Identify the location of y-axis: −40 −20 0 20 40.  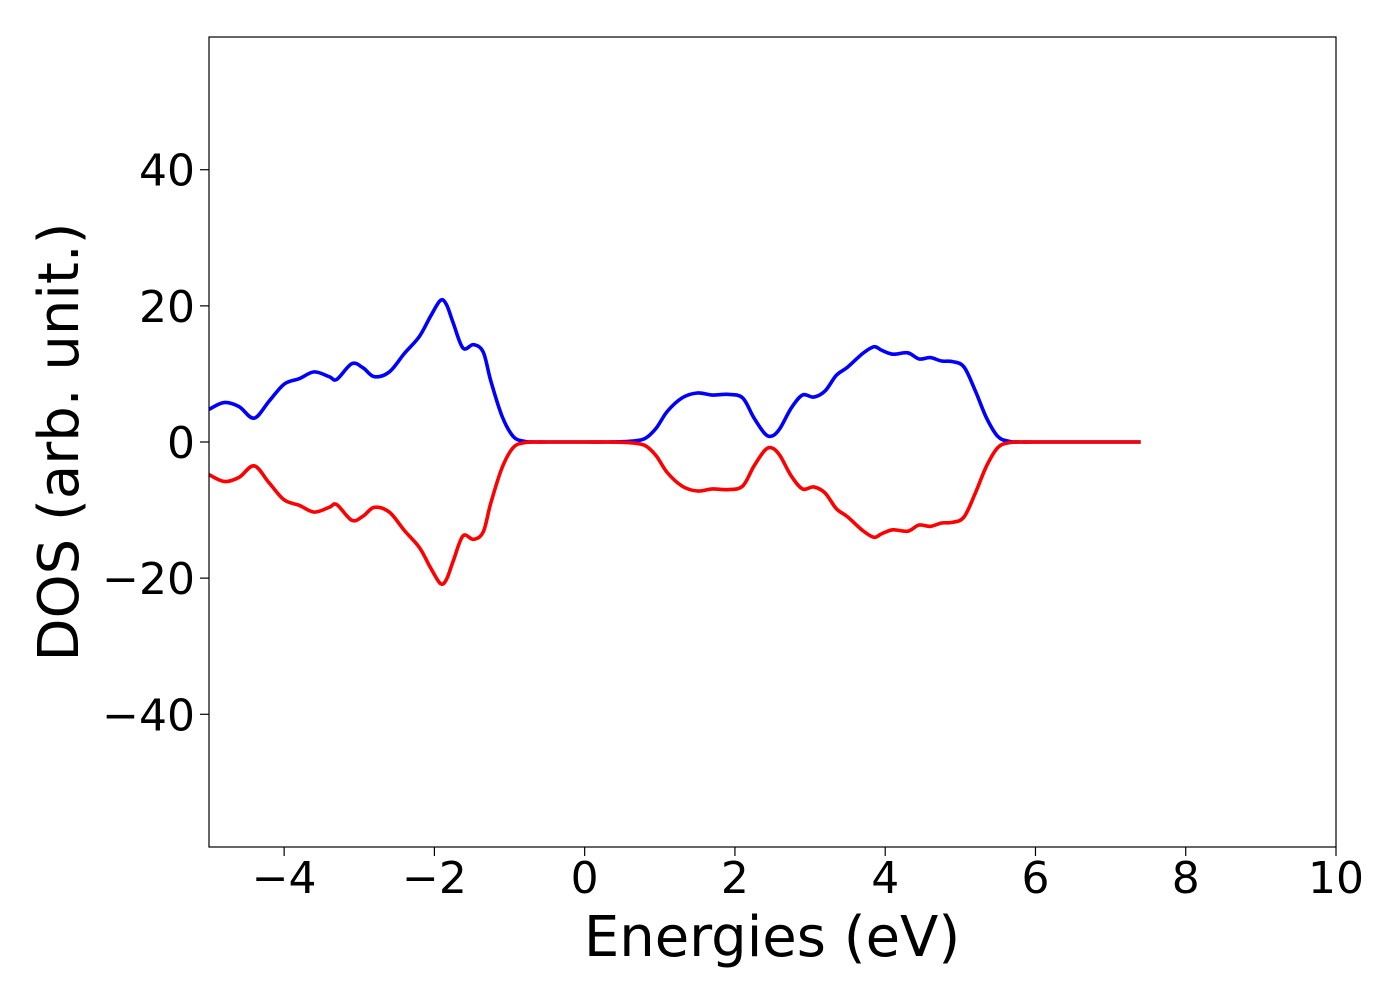
(155, 443).